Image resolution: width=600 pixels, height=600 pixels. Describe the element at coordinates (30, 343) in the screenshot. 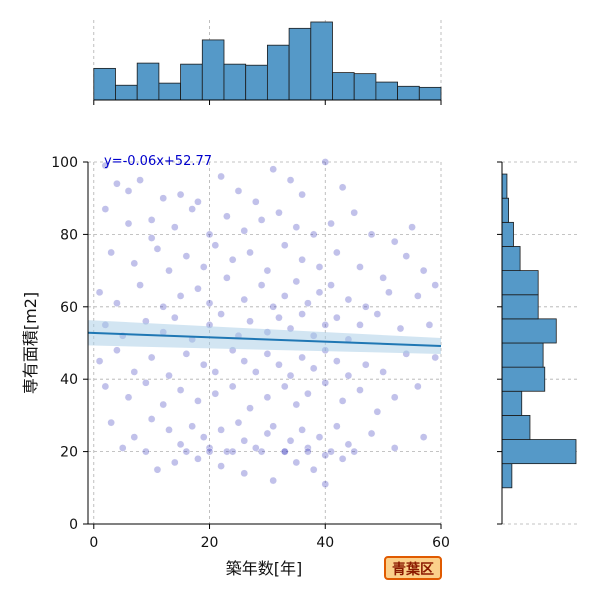

I see `y-axis-label: 専有面積[m2]` at that location.